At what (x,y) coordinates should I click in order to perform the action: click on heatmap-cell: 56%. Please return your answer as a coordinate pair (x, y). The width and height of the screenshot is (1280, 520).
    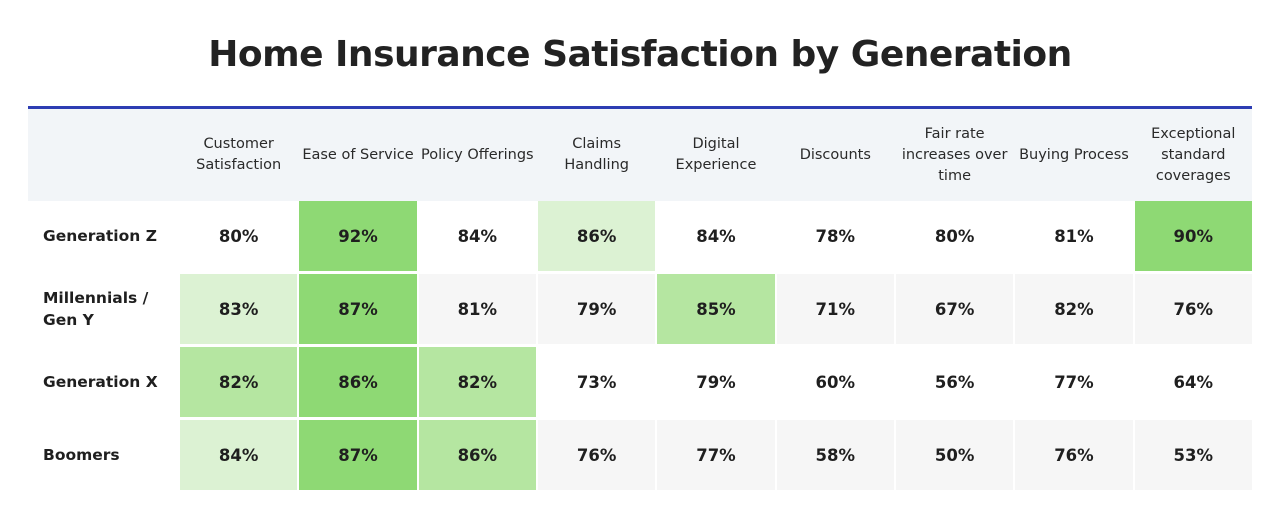
    Looking at the image, I should click on (954, 382).